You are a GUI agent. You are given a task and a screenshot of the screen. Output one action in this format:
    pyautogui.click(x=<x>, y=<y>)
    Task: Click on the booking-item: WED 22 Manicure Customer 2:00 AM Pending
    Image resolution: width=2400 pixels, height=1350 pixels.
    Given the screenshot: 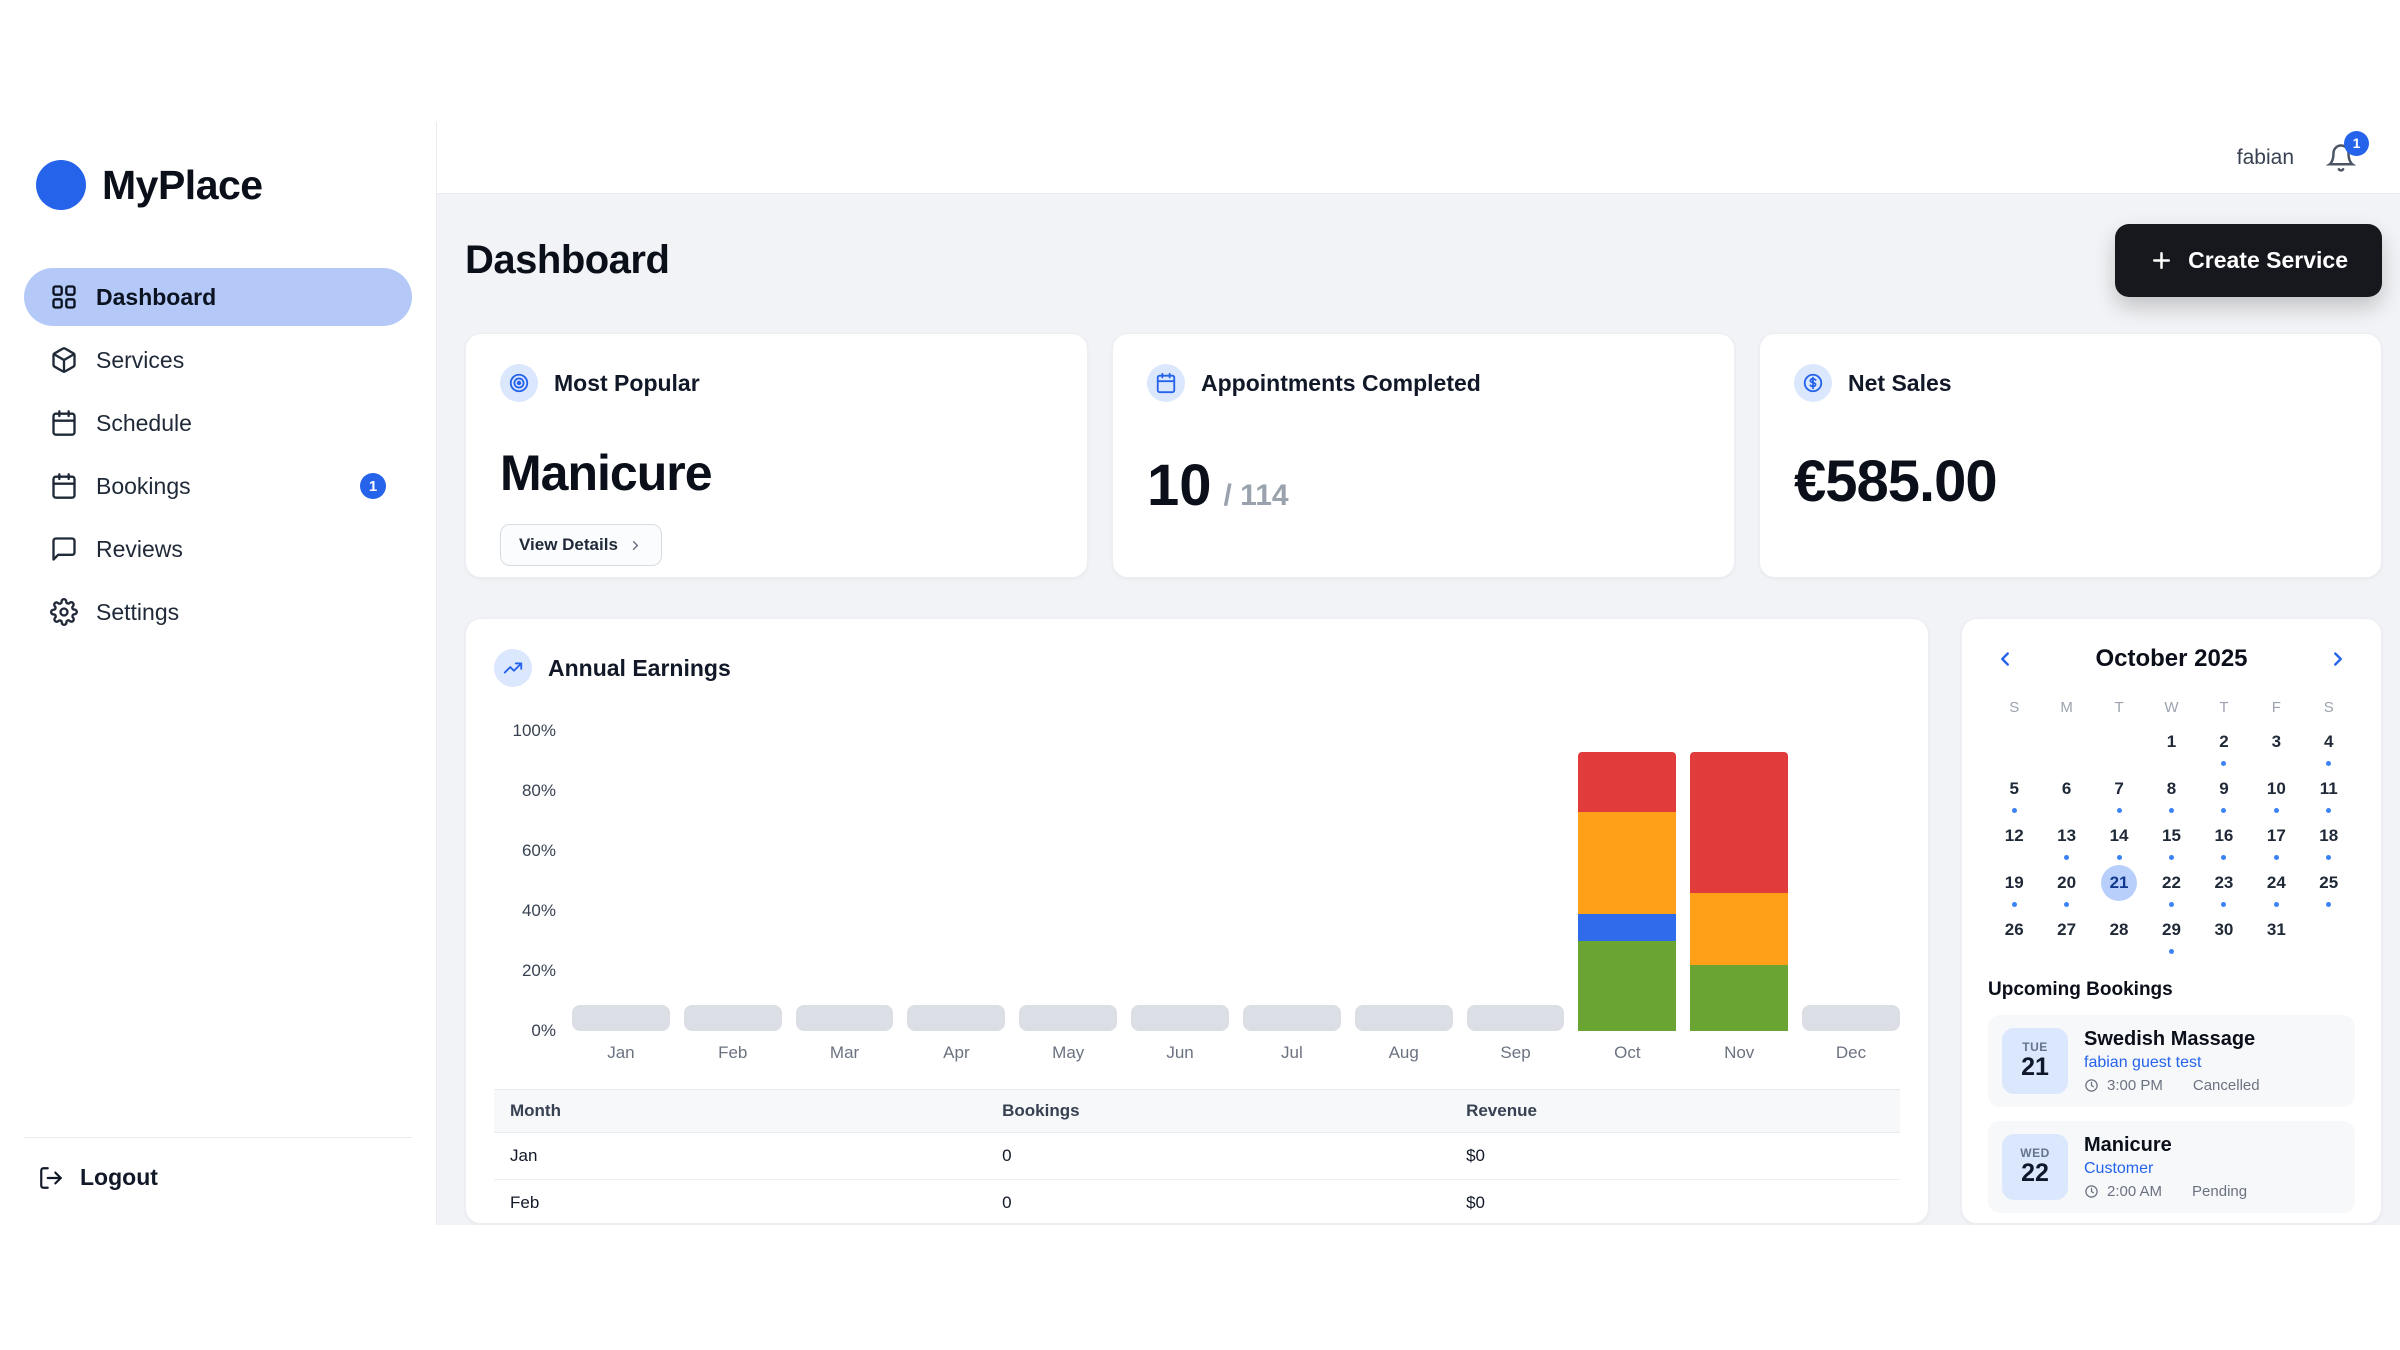 What is the action you would take?
    pyautogui.click(x=2171, y=1167)
    